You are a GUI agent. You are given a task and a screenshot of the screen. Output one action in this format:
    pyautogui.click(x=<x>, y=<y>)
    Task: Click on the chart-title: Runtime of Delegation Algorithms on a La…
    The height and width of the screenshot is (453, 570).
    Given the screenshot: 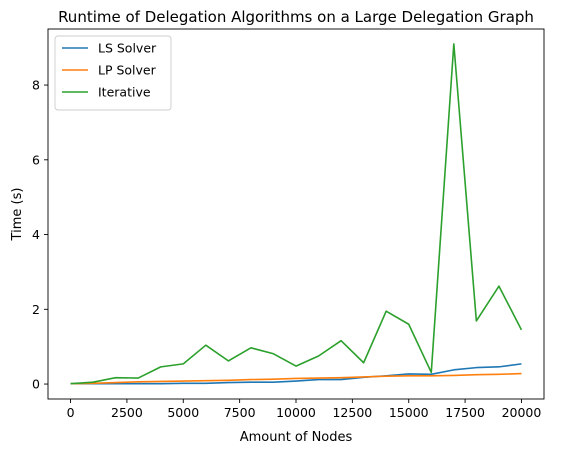 What is the action you would take?
    pyautogui.click(x=296, y=17)
    